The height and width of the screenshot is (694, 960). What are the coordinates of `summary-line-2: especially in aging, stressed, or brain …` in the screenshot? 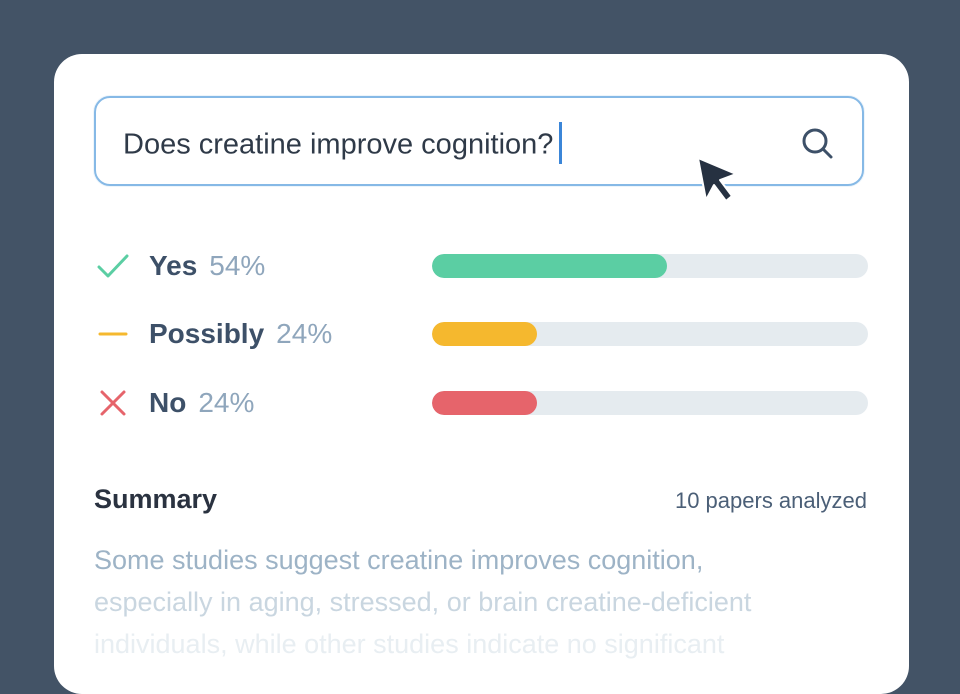 It's located at (423, 602).